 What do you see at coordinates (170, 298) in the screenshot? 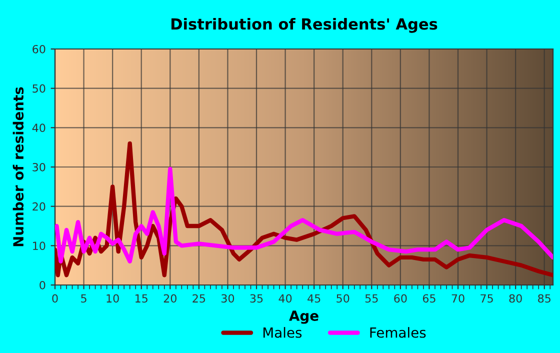
I see `x-tick-label: 20` at bounding box center [170, 298].